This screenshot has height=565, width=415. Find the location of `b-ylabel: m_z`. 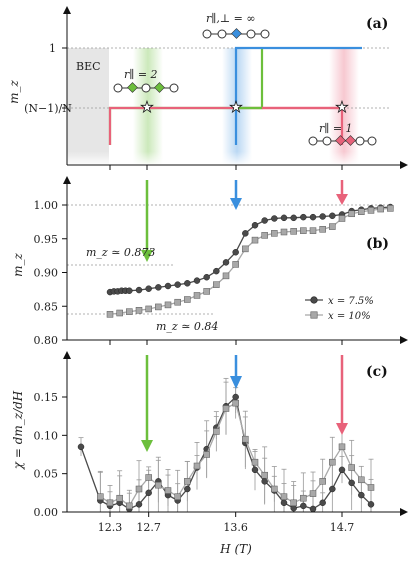

b-ylabel: m_z is located at coordinates (18, 264).